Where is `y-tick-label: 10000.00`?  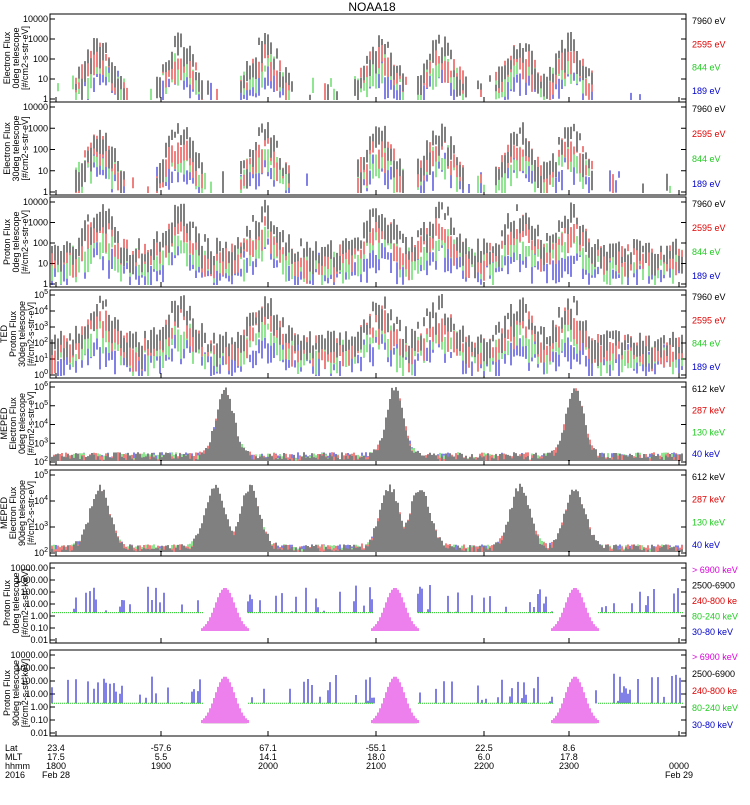
y-tick-label: 10000.00 is located at coordinates (29, 568).